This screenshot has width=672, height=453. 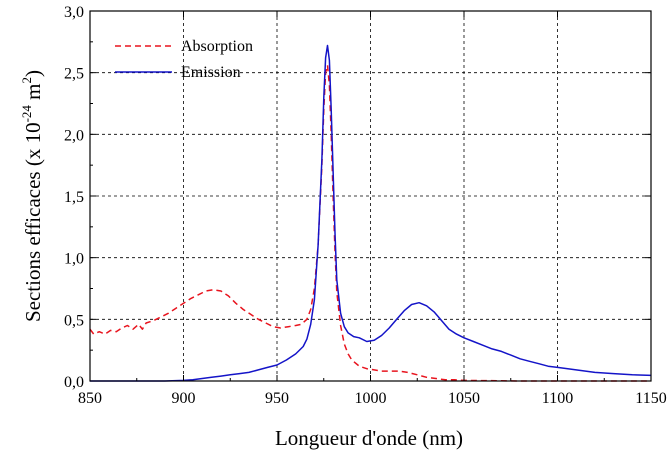 I want to click on y-tick-label: 1,5, so click(x=74, y=197).